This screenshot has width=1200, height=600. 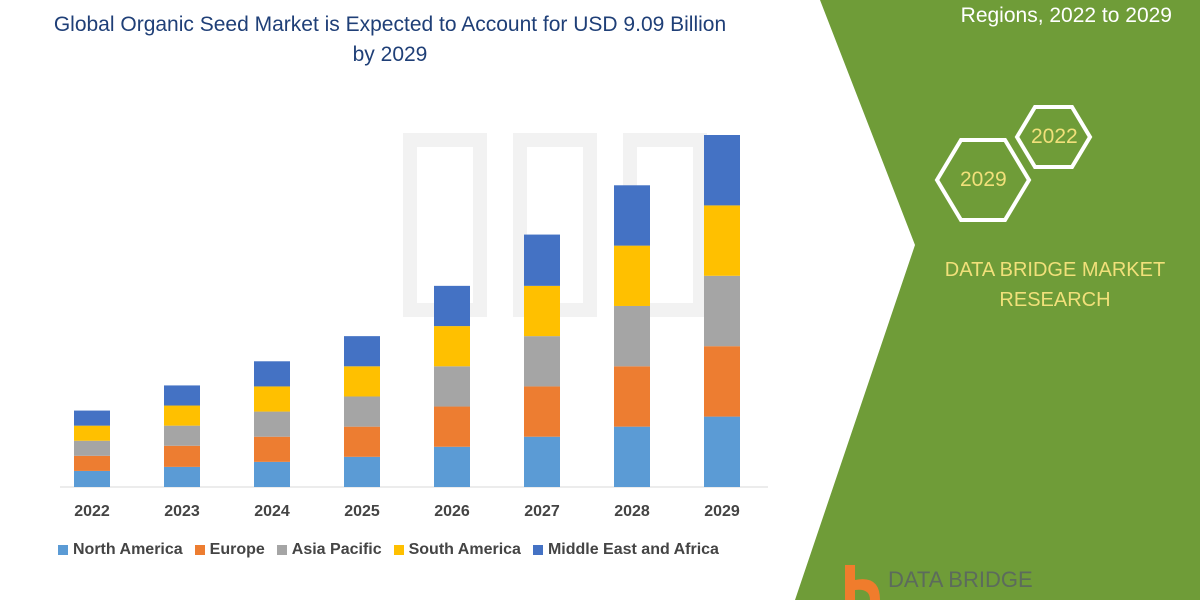 What do you see at coordinates (633, 549) in the screenshot?
I see `legend-label: Middle East and Africa` at bounding box center [633, 549].